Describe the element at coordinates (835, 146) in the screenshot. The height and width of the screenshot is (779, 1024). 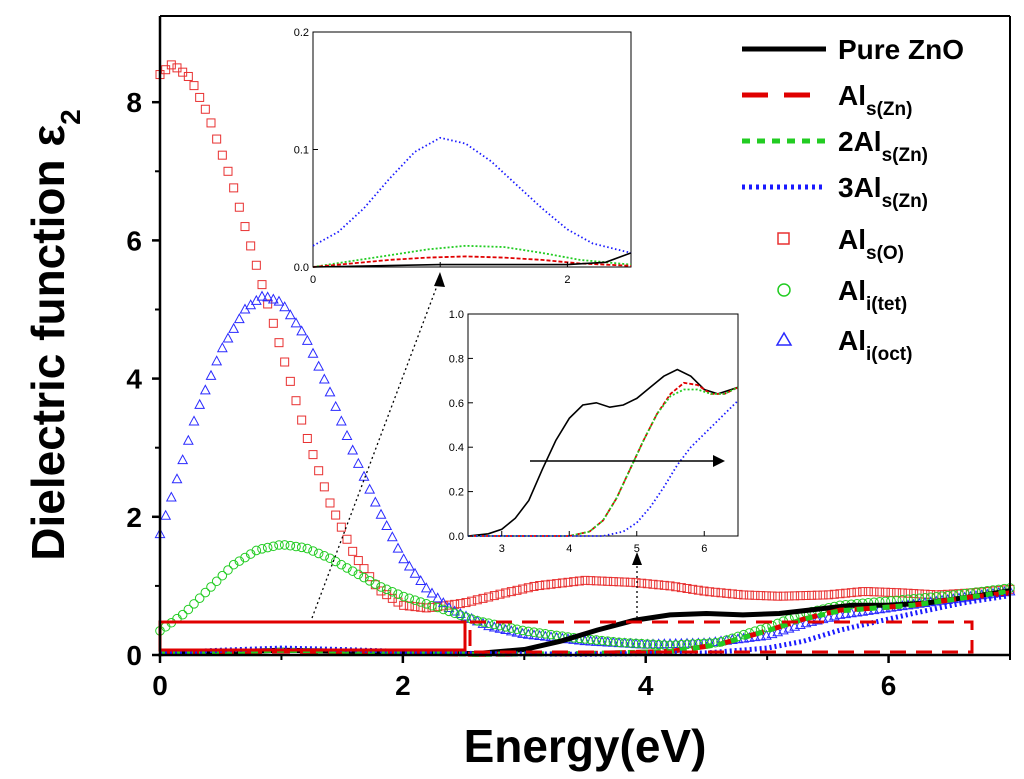
I see `legend-item-2alszn: 2Als(Zn)` at that location.